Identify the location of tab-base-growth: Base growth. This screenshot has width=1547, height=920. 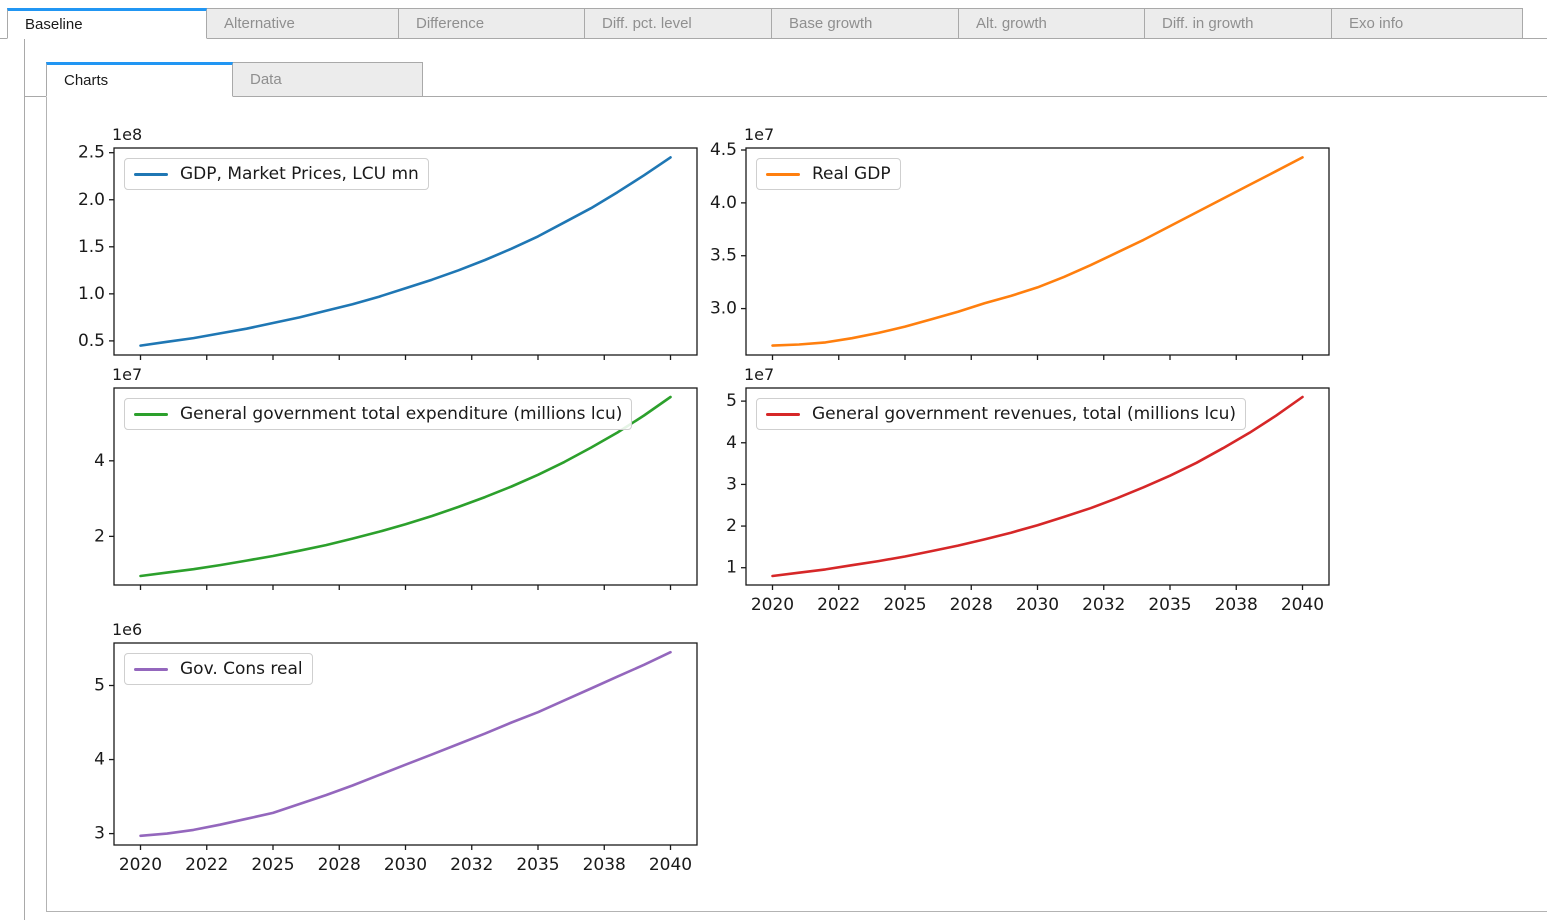
(865, 23).